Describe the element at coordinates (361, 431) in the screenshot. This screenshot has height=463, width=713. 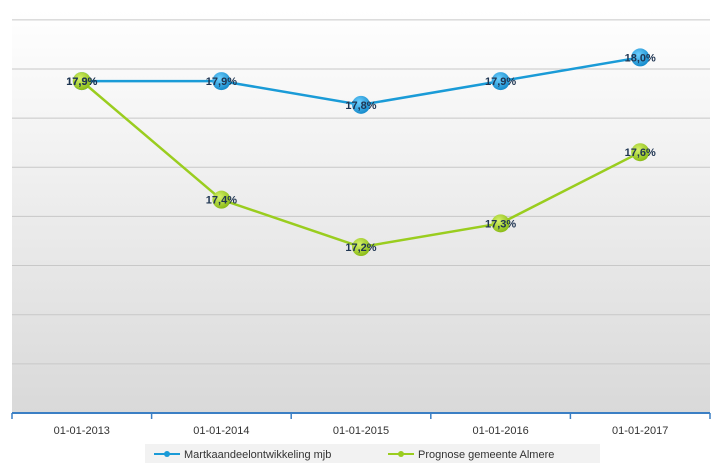
I see `x-tick-label: 01-01-2015` at that location.